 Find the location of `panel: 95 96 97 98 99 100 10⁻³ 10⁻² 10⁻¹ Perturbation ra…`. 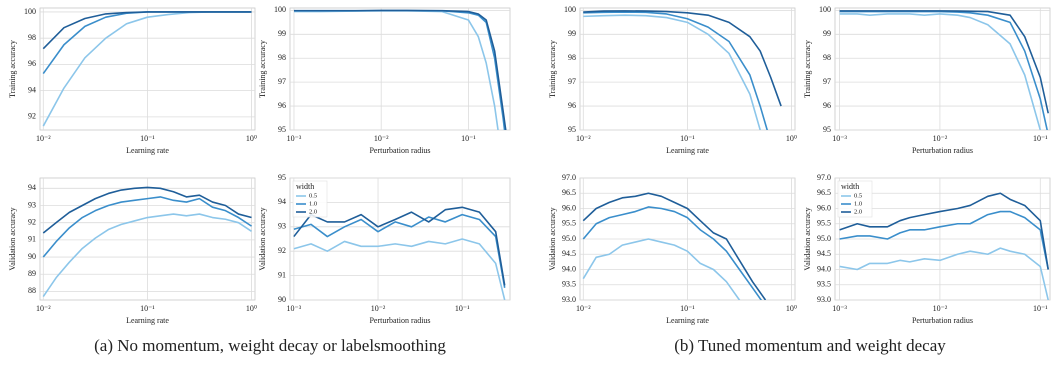

panel: 95 96 97 98 99 100 10⁻³ 10⁻² 10⁻¹ Perturbation ra… is located at coordinates (384, 80).